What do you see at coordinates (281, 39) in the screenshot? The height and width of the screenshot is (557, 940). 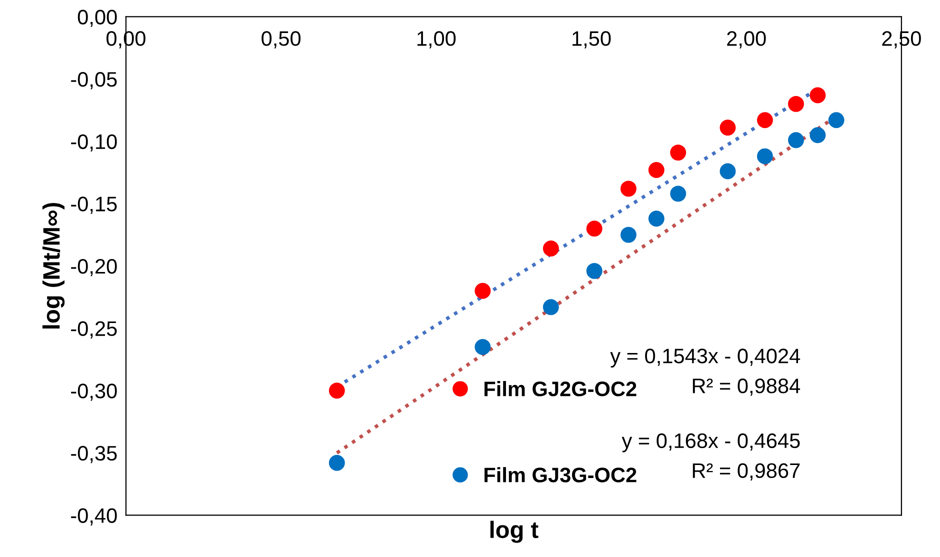 I see `x-tick-label: 0,50` at bounding box center [281, 39].